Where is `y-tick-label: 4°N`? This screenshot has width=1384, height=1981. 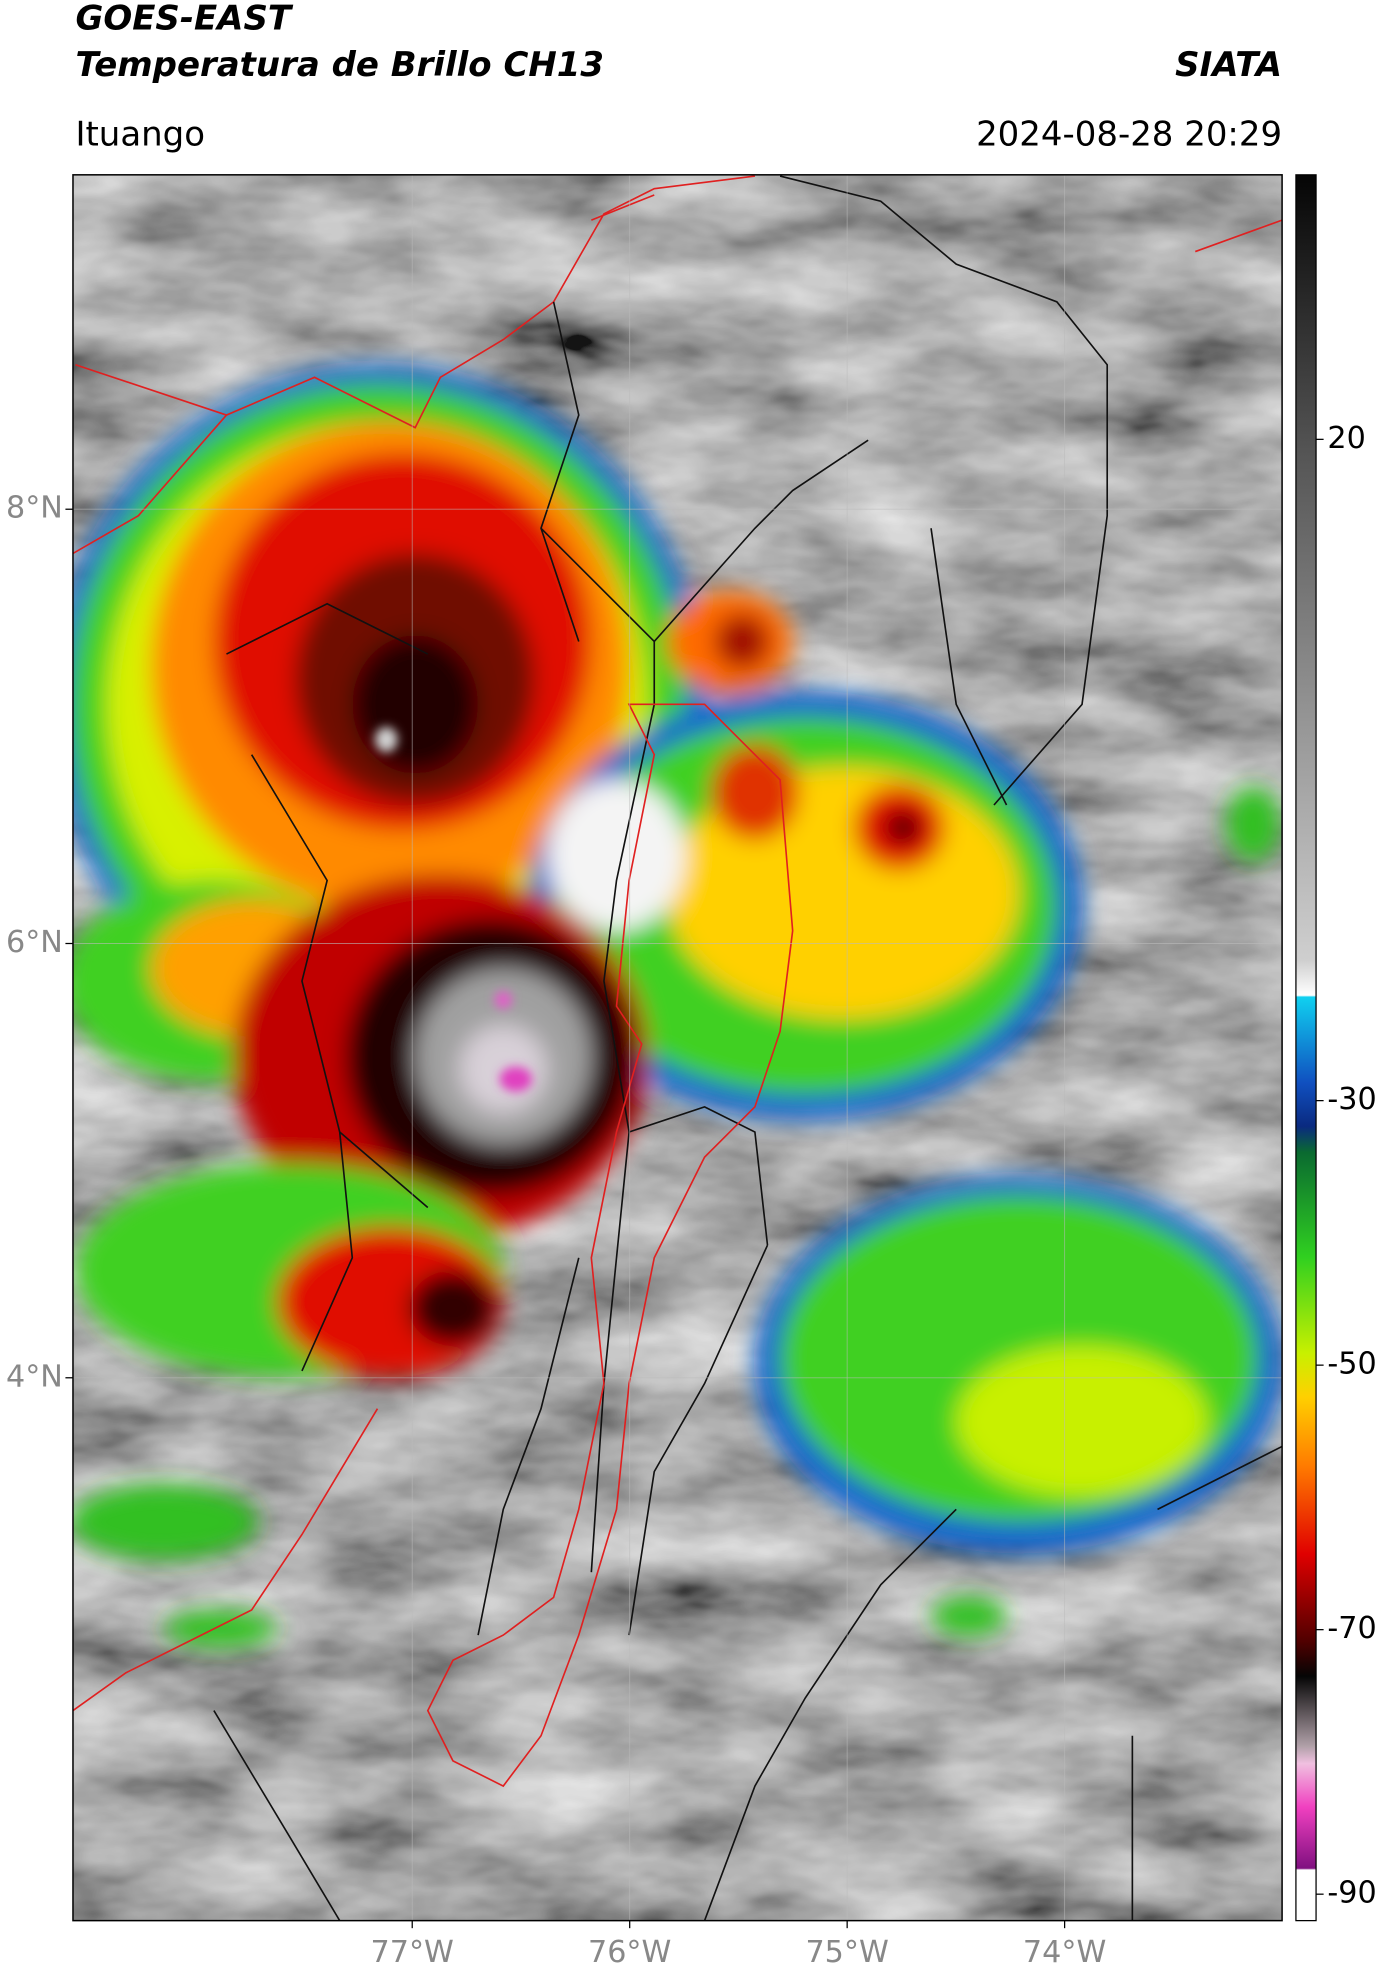 y-tick-label: 4°N is located at coordinates (34, 1376).